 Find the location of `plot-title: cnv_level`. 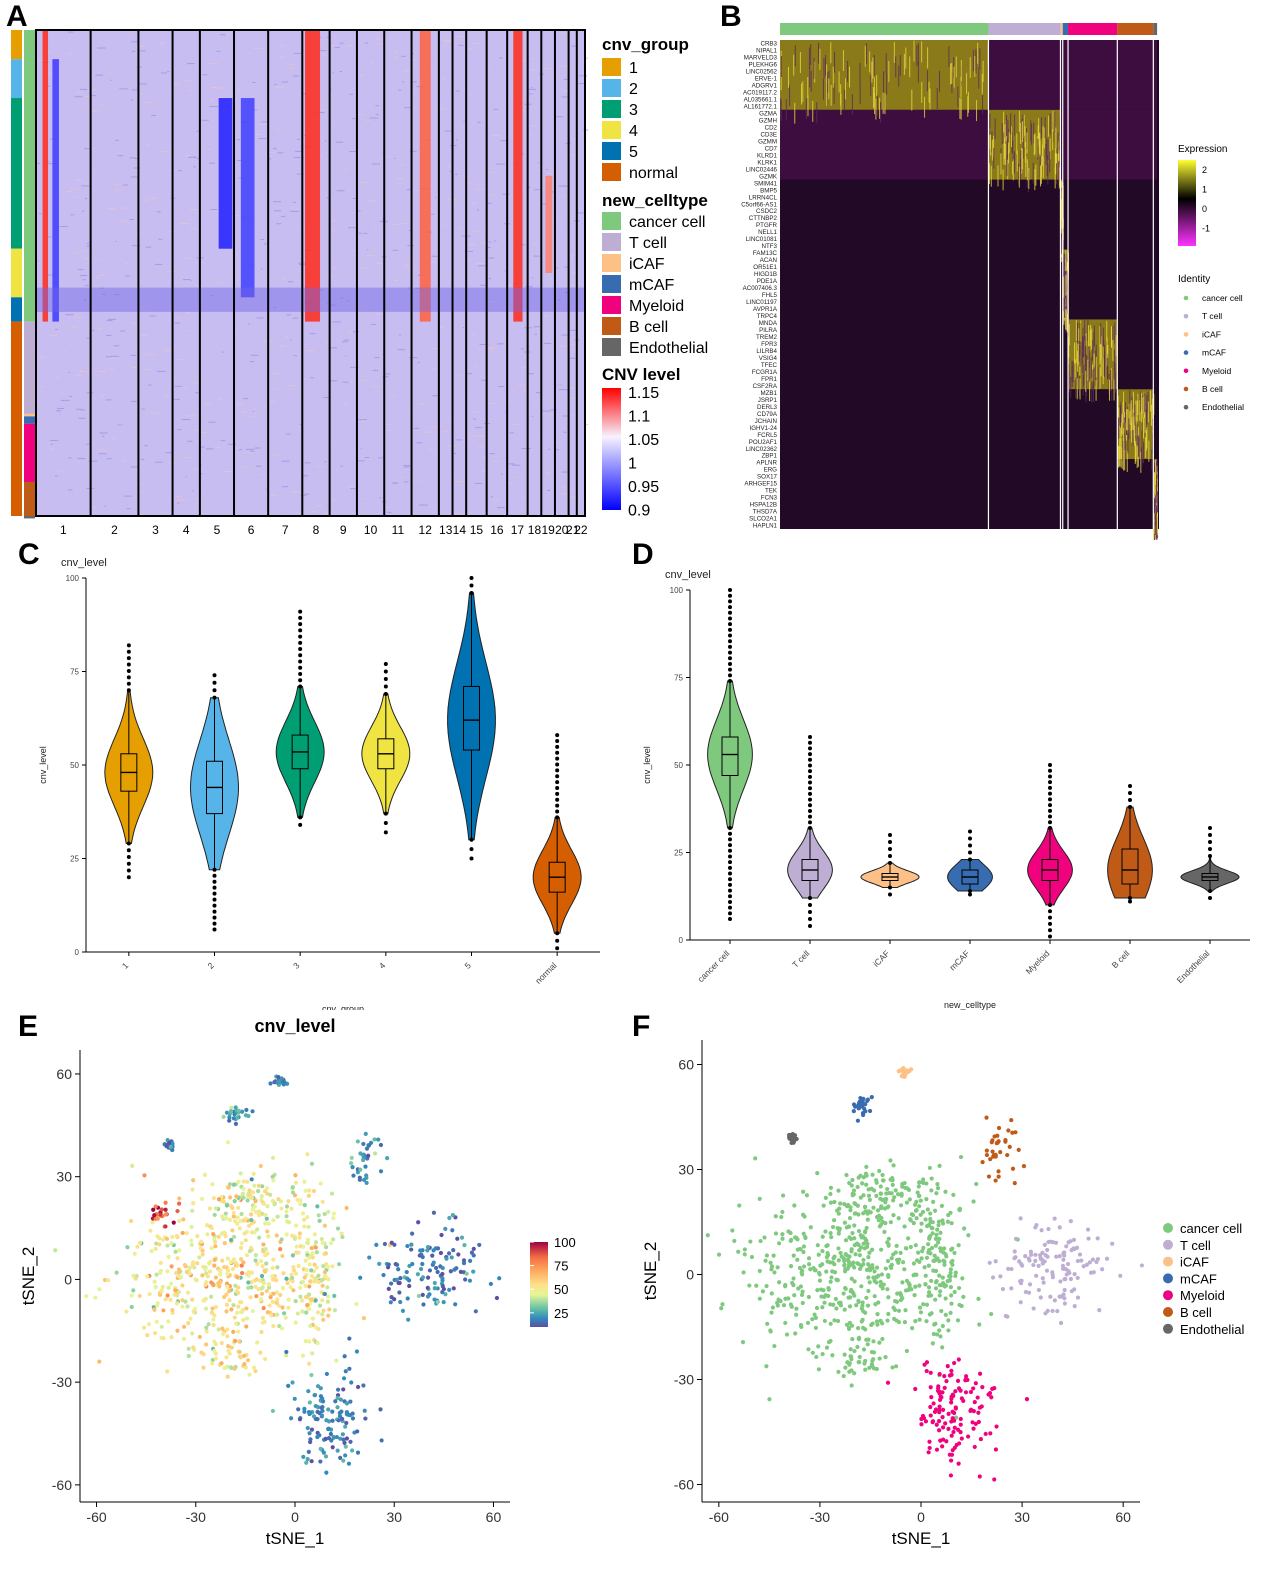

plot-title: cnv_level is located at coordinates (688, 575).